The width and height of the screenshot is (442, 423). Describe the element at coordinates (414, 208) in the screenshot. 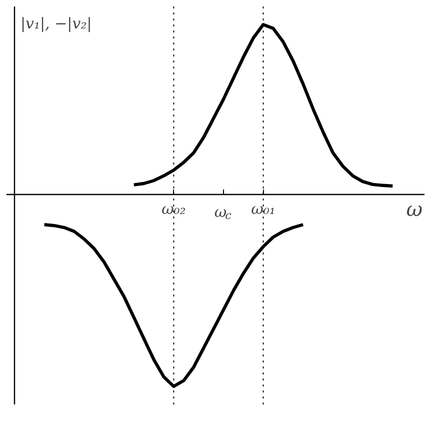

I see `x-axis-title: ω` at that location.